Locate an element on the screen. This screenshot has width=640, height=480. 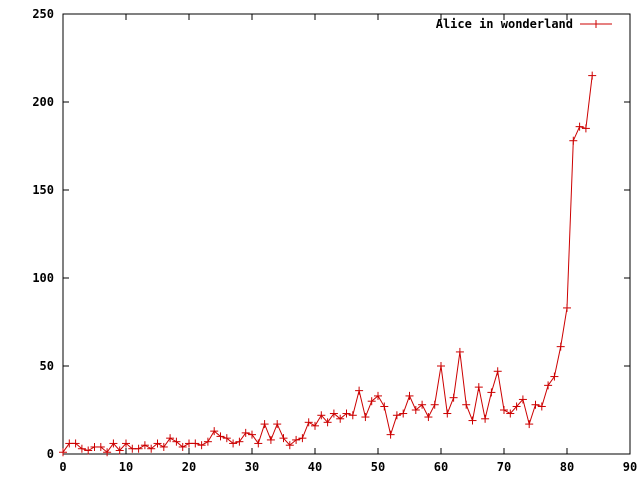
x-tick-label: 60 is located at coordinates (441, 467).